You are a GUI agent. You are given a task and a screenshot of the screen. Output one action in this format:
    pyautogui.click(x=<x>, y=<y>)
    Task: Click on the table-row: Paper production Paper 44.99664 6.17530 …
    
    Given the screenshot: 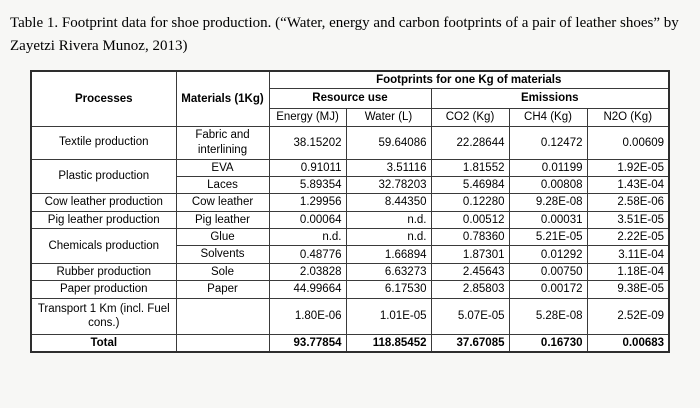 What is the action you would take?
    pyautogui.click(x=350, y=289)
    